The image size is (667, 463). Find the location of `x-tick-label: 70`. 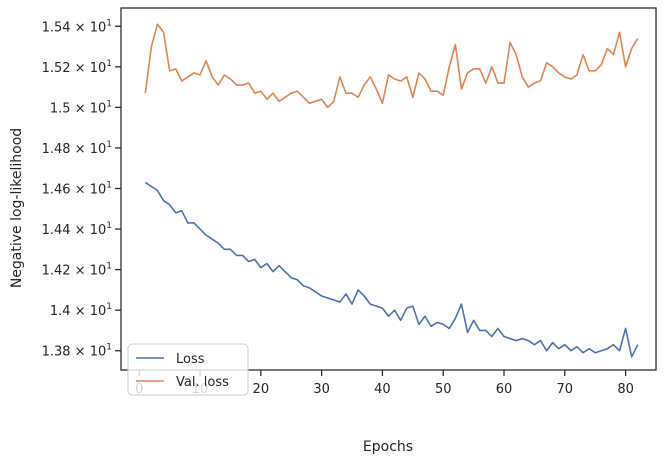

x-tick-label: 70 is located at coordinates (565, 389).